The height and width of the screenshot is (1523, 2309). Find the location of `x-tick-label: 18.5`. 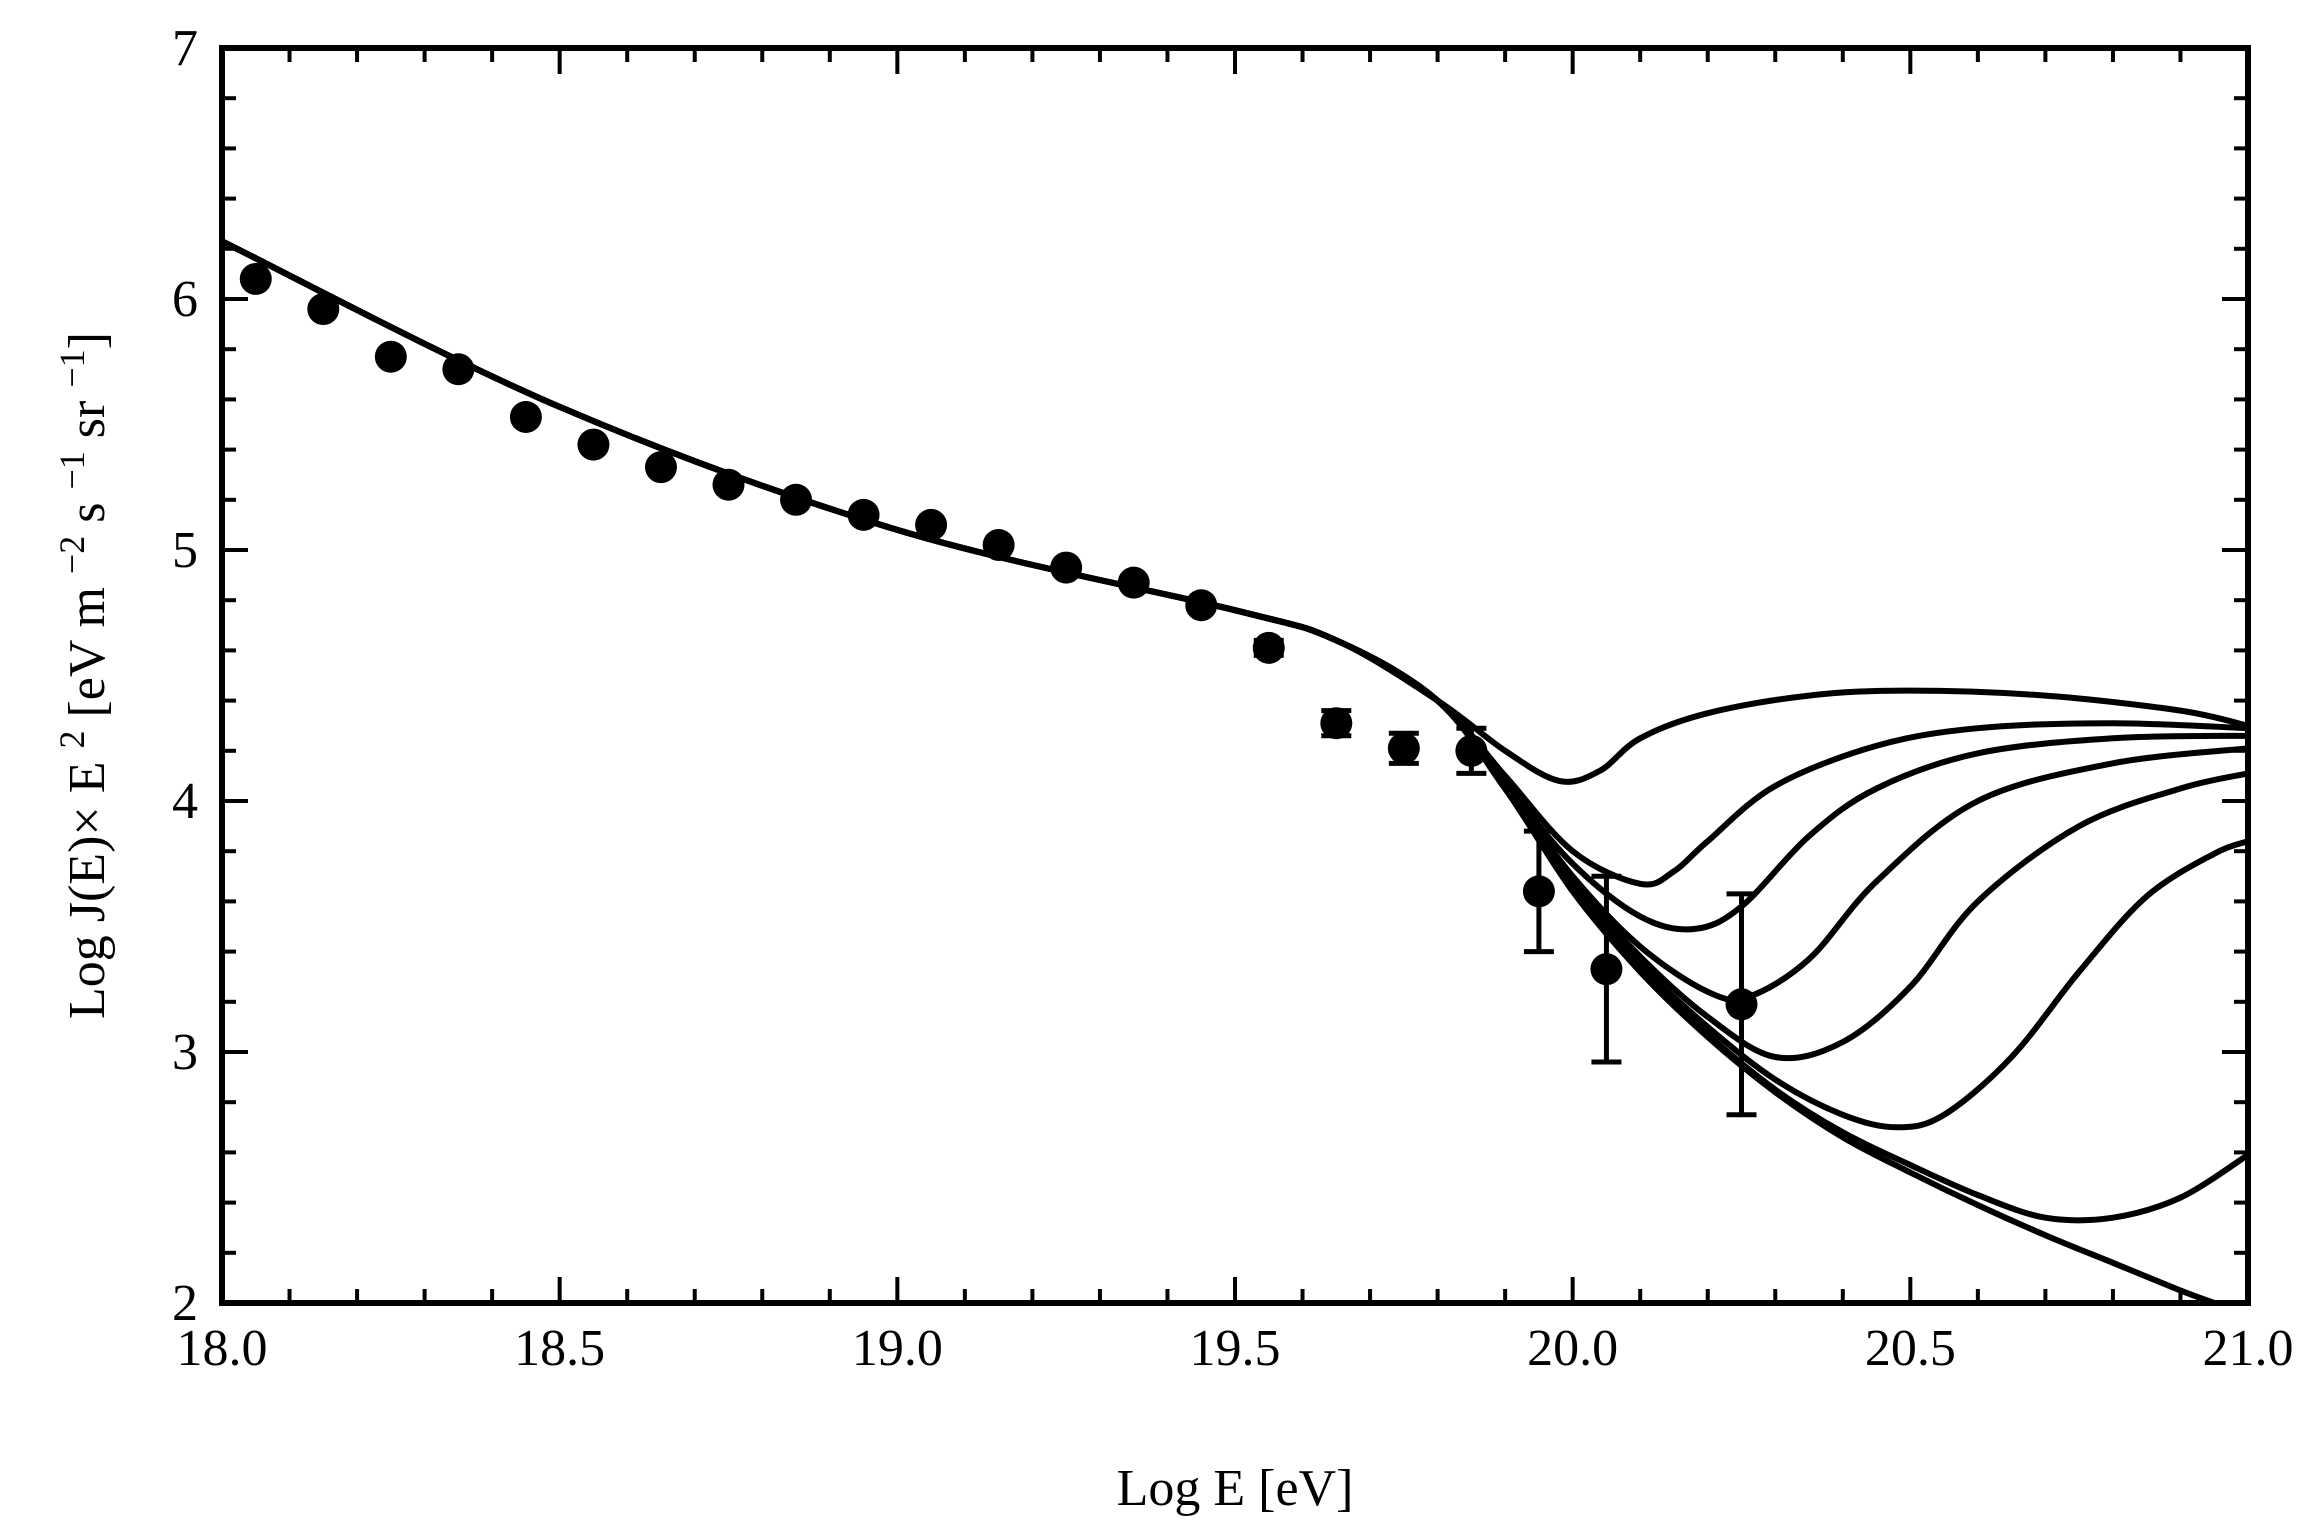

x-tick-label: 18.5 is located at coordinates (559, 1348).